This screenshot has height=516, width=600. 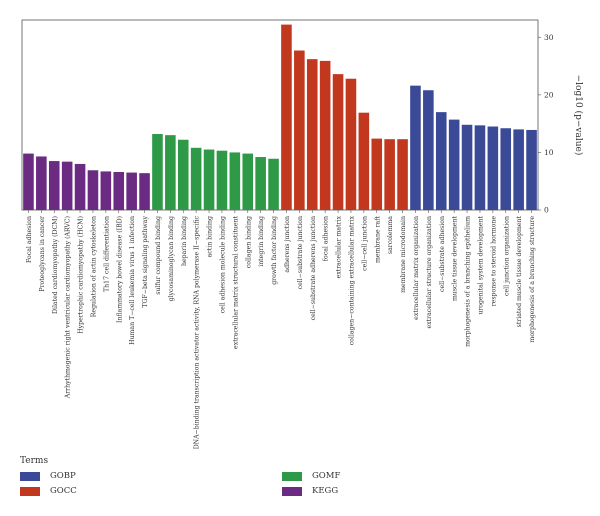 What do you see at coordinates (145, 261) in the screenshot?
I see `x-tick-label: TGF−beta signaling pathway` at bounding box center [145, 261].